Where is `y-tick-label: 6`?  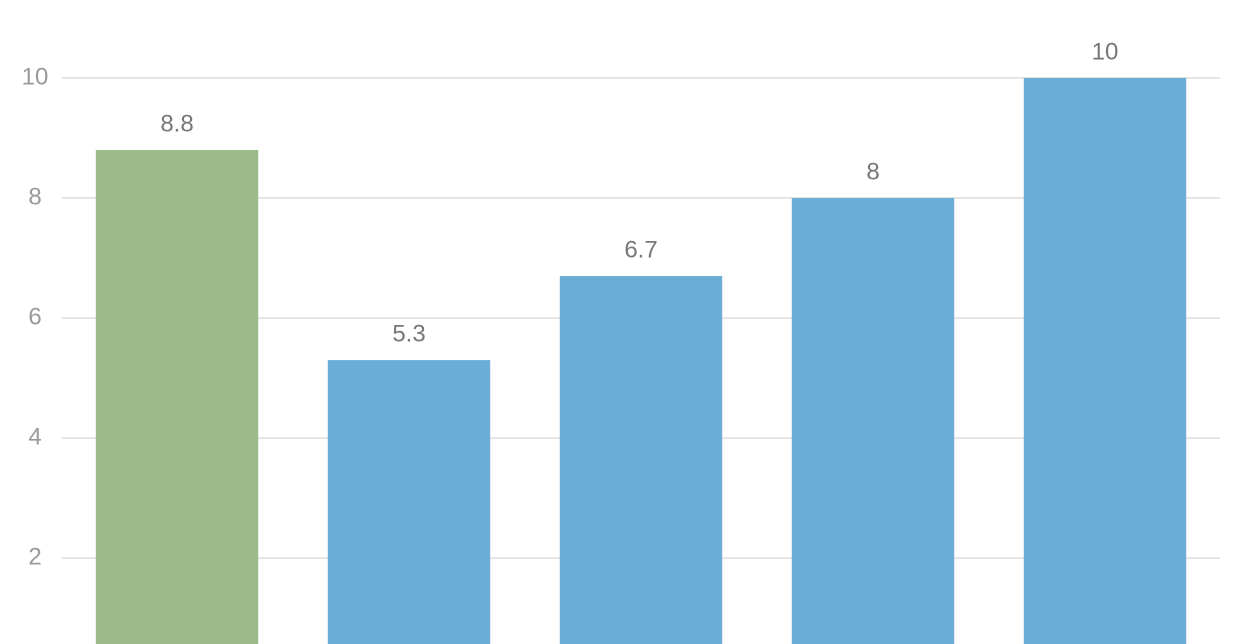 y-tick-label: 6 is located at coordinates (34, 316).